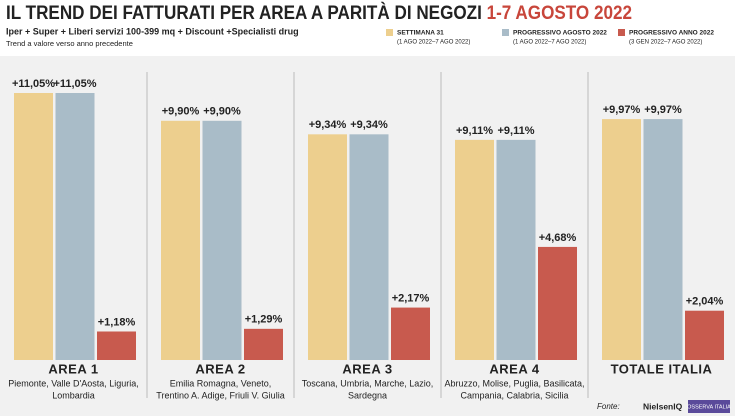 The height and width of the screenshot is (416, 735). What do you see at coordinates (559, 13) in the screenshot?
I see `chart-title-highlight: 1-7 AGOSTO 2022` at bounding box center [559, 13].